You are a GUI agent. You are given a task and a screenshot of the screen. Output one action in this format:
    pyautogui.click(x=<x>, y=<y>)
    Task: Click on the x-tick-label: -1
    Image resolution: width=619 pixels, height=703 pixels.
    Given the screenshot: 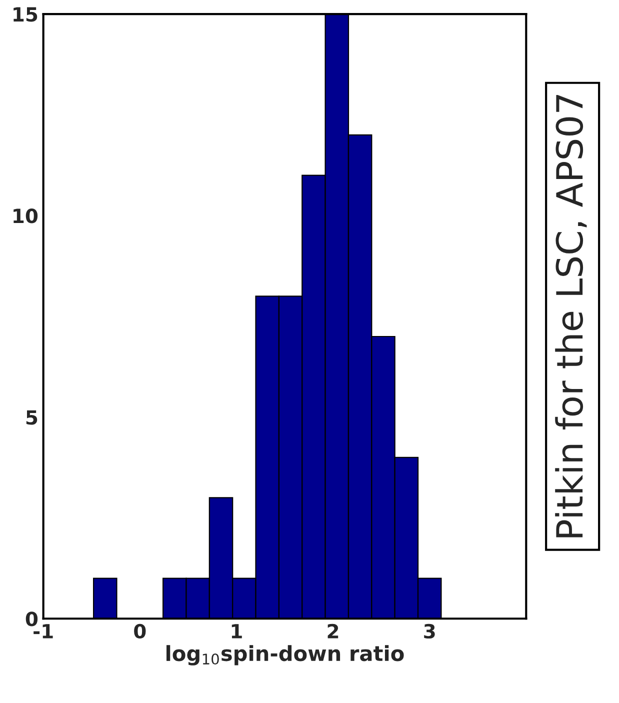 What is the action you would take?
    pyautogui.click(x=43, y=631)
    